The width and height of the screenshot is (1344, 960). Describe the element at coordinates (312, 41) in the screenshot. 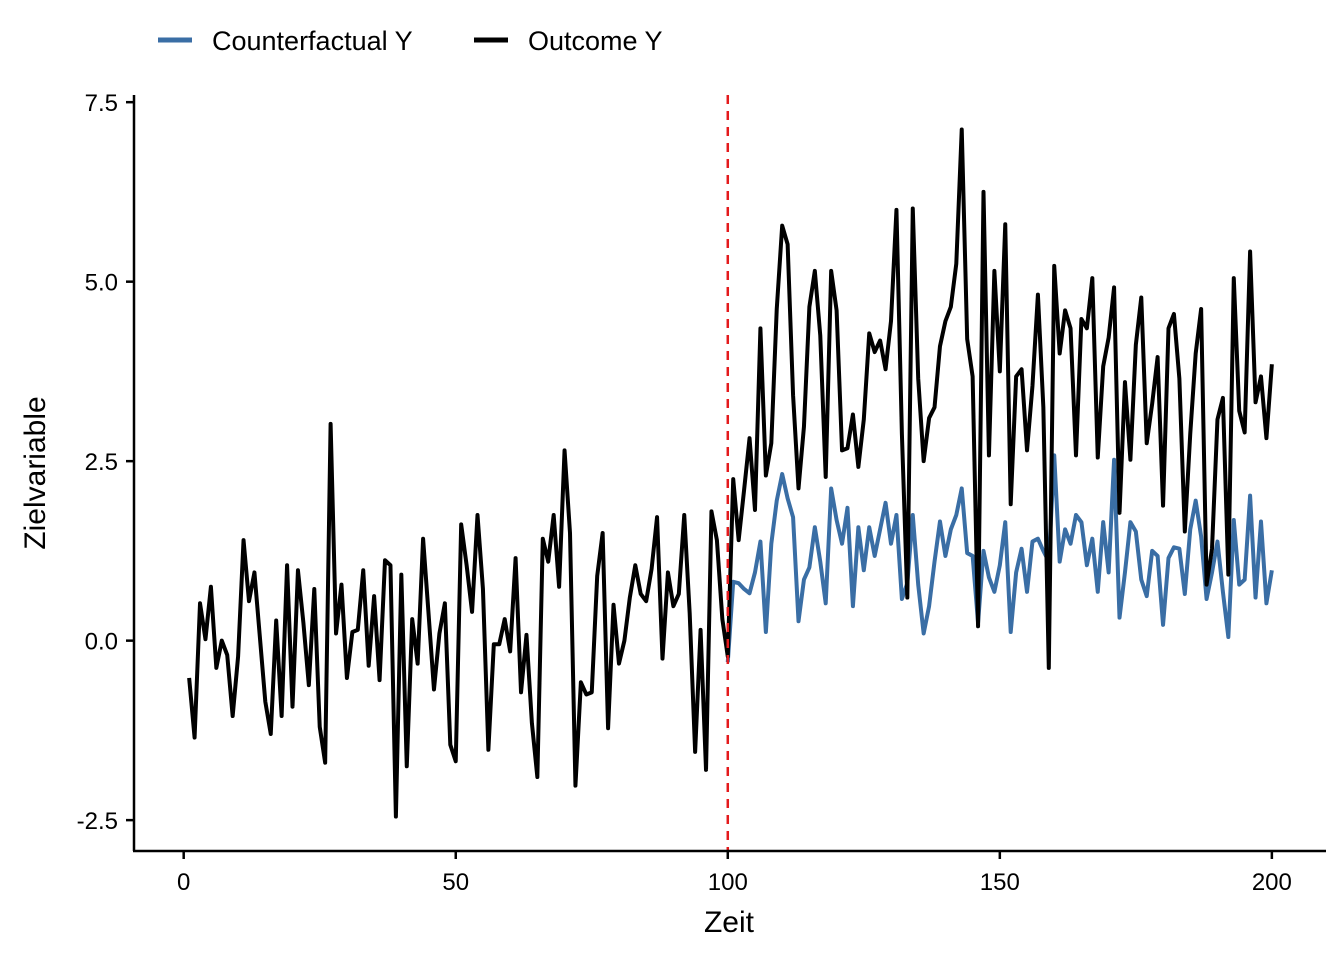

I see `legend-label-counterfactual: Counterfactual Y` at that location.